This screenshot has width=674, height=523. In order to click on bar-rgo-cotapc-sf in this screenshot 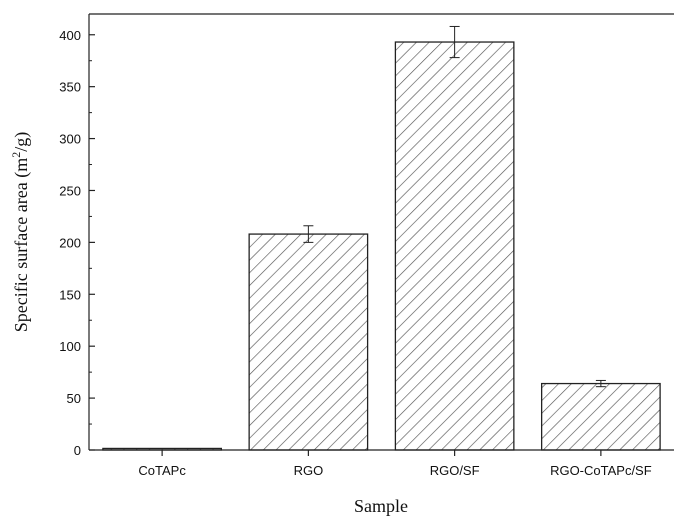, I will do `click(600, 416)`.